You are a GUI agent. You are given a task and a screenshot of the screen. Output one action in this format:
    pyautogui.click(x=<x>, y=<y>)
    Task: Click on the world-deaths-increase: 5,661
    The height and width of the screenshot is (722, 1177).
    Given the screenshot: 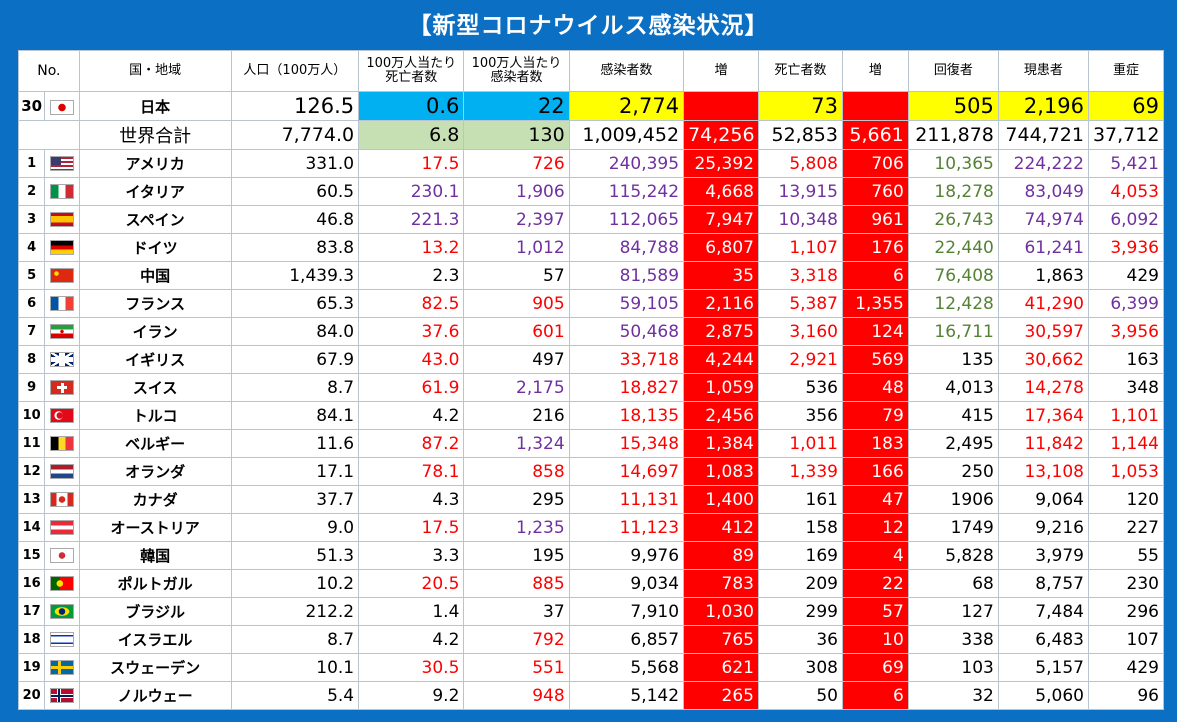 What is the action you would take?
    pyautogui.click(x=875, y=135)
    